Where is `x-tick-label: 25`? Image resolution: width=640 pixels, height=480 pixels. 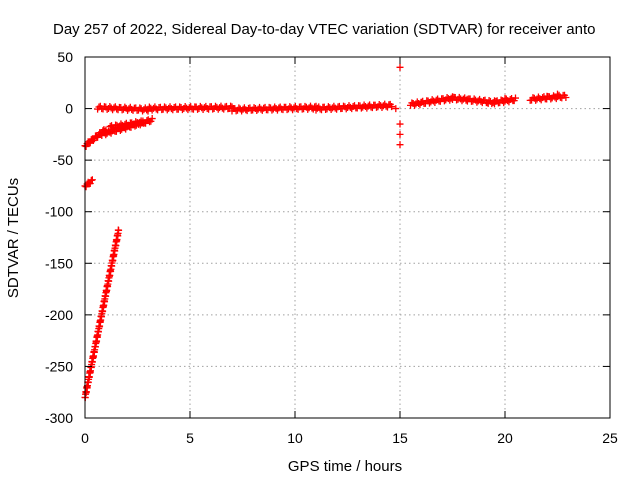 x-tick-label: 25 is located at coordinates (610, 438).